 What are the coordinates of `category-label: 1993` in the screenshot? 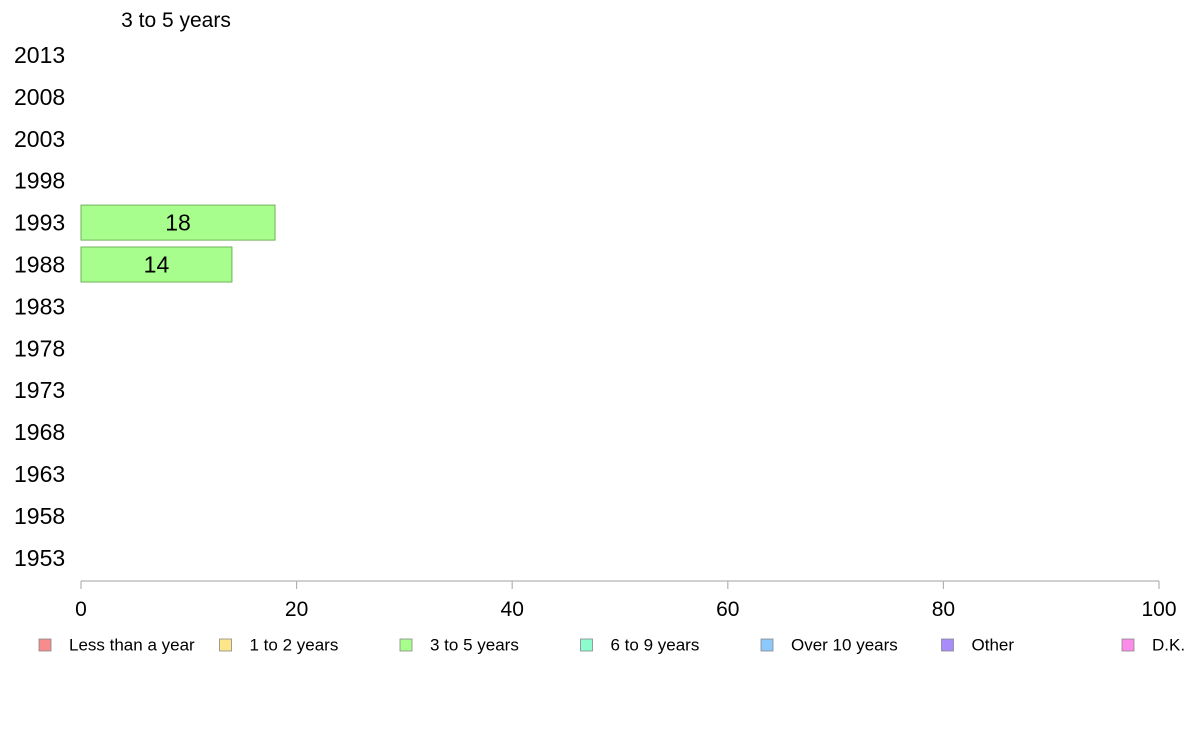 It's located at (39, 223).